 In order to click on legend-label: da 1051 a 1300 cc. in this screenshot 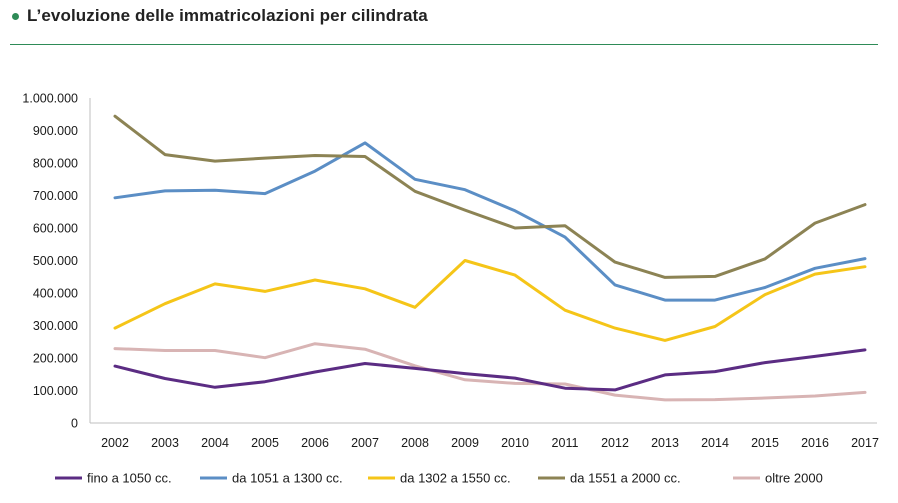, I will do `click(287, 478)`.